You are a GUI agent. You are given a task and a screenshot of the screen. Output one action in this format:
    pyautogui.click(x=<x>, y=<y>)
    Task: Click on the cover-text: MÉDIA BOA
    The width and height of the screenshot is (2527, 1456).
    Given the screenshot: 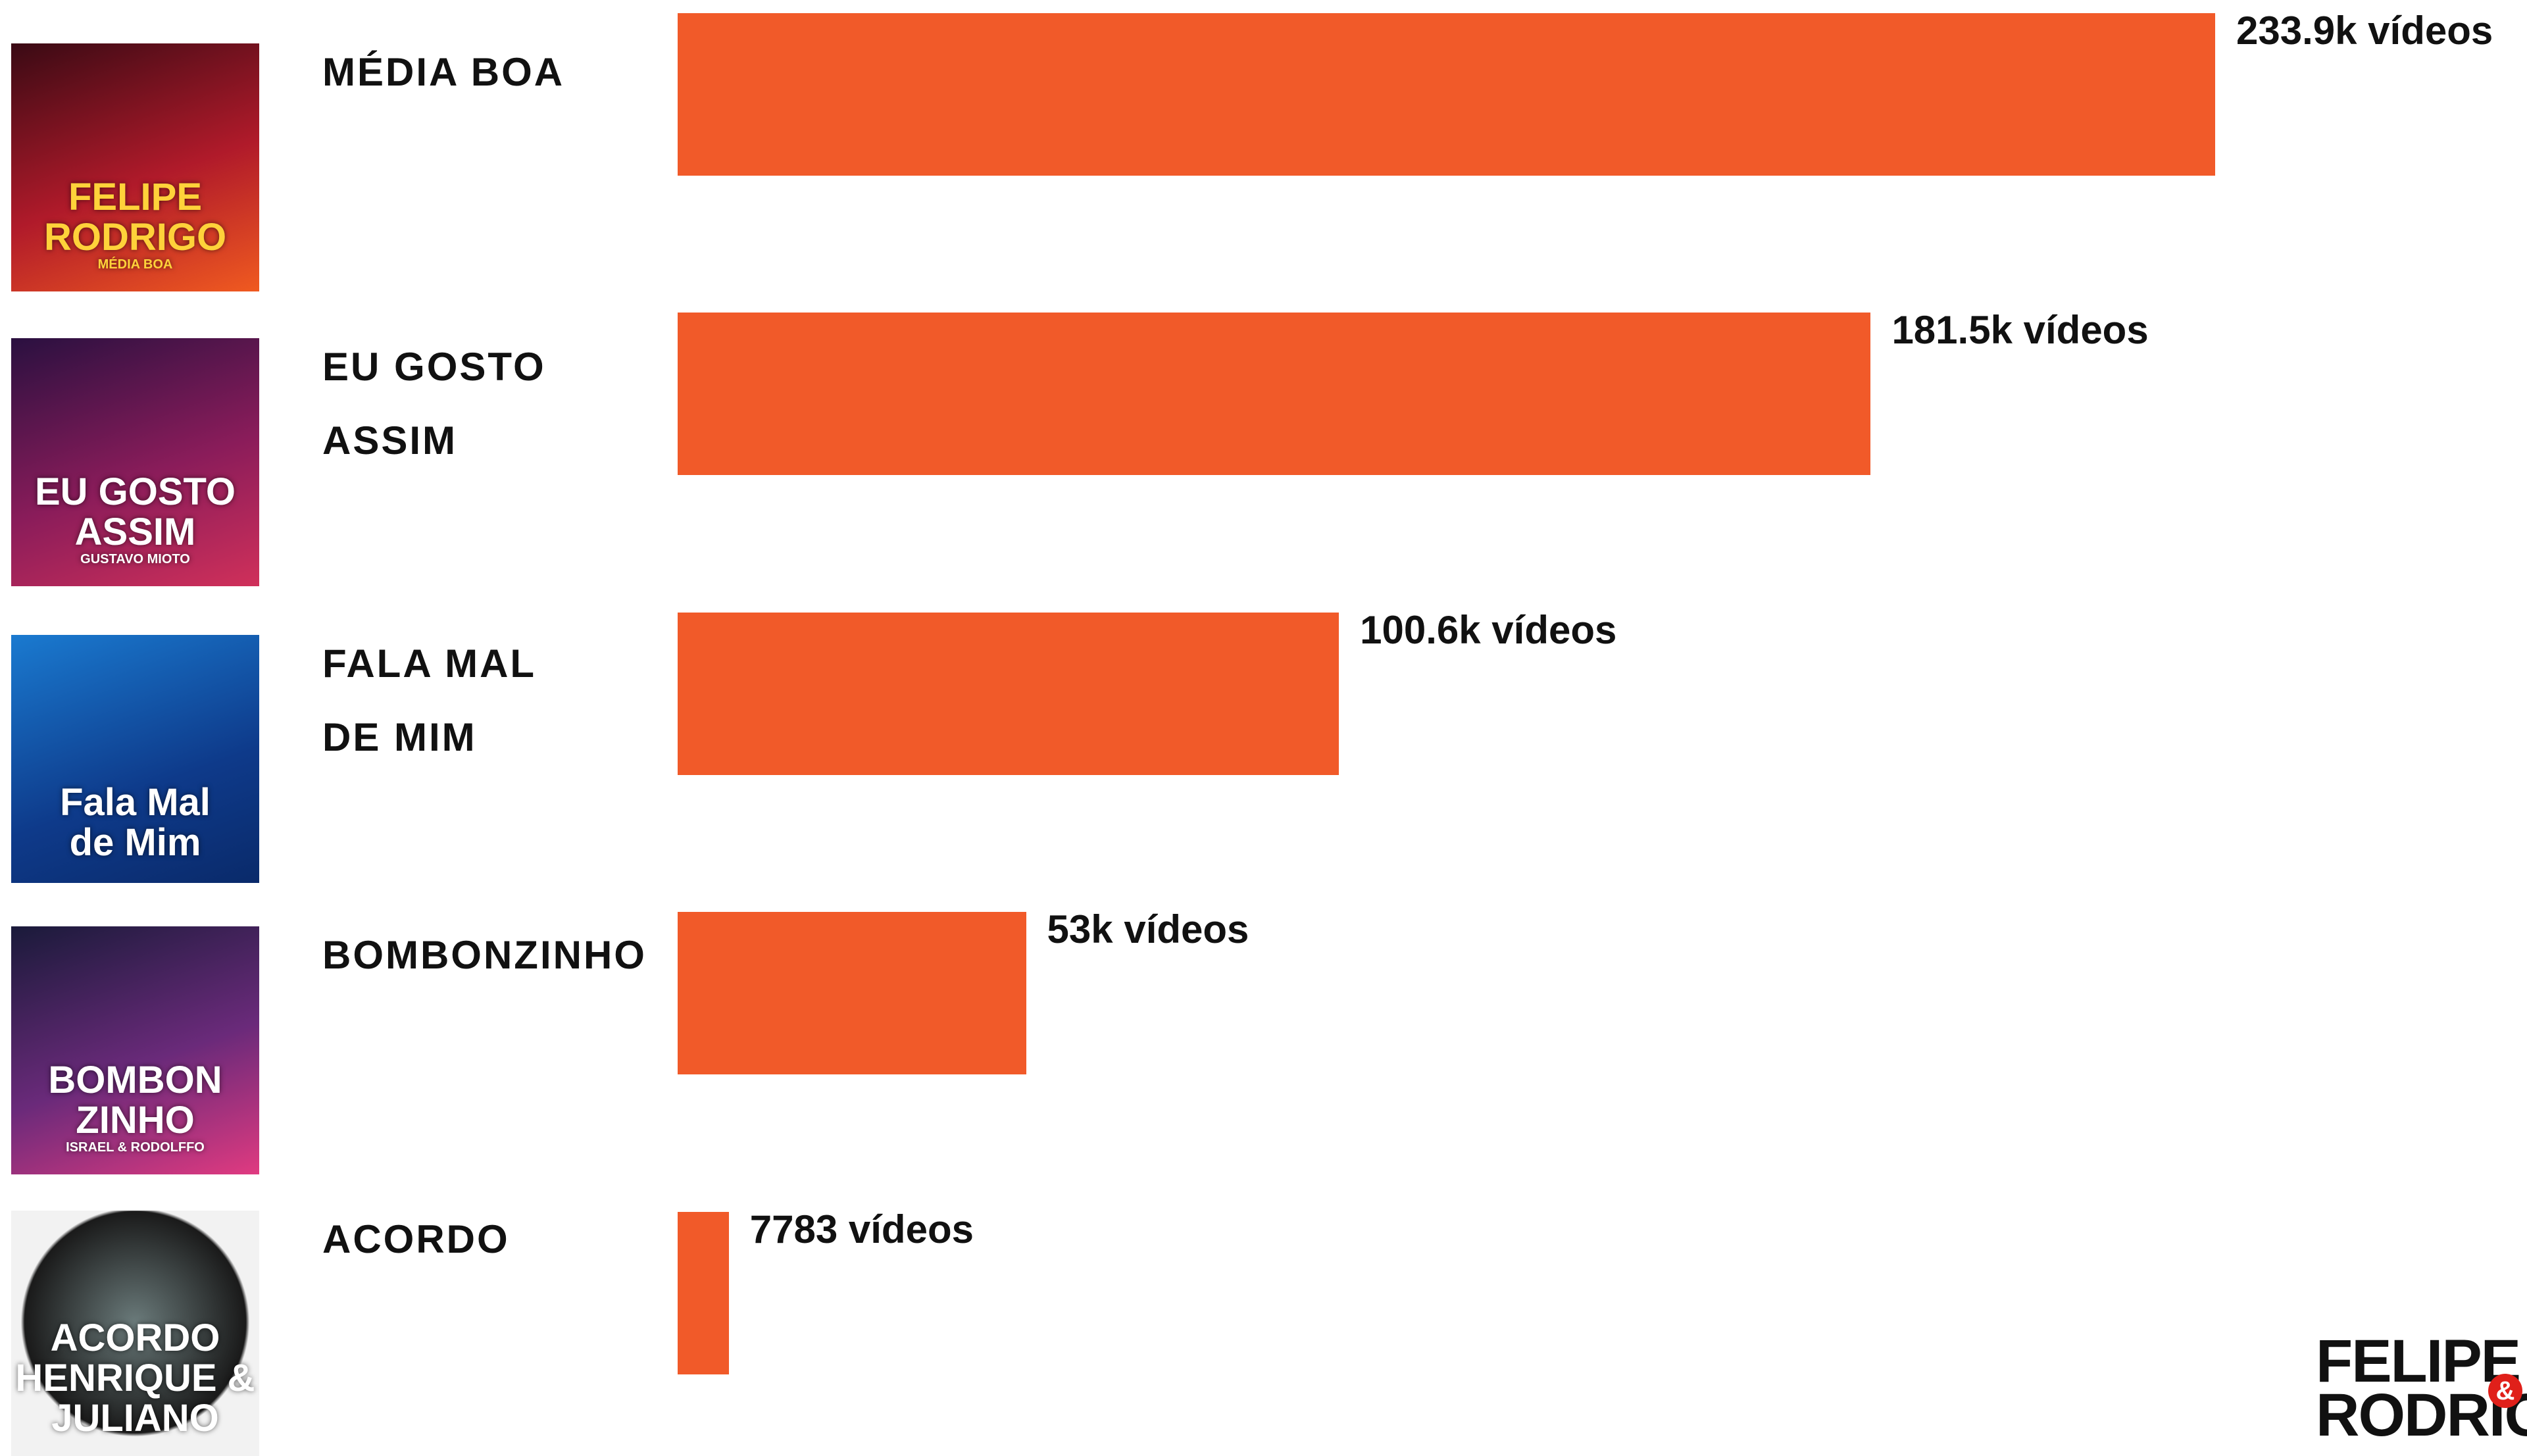 What is the action you would take?
    pyautogui.click(x=135, y=264)
    